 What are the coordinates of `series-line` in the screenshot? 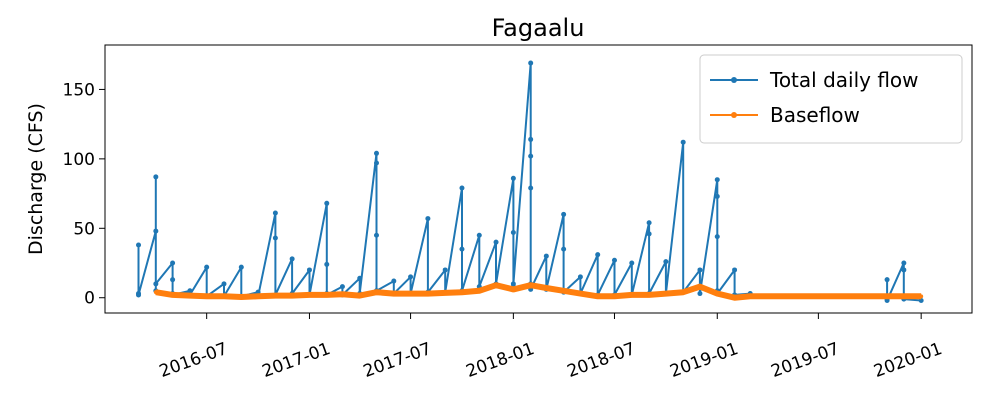 It's located at (538, 291).